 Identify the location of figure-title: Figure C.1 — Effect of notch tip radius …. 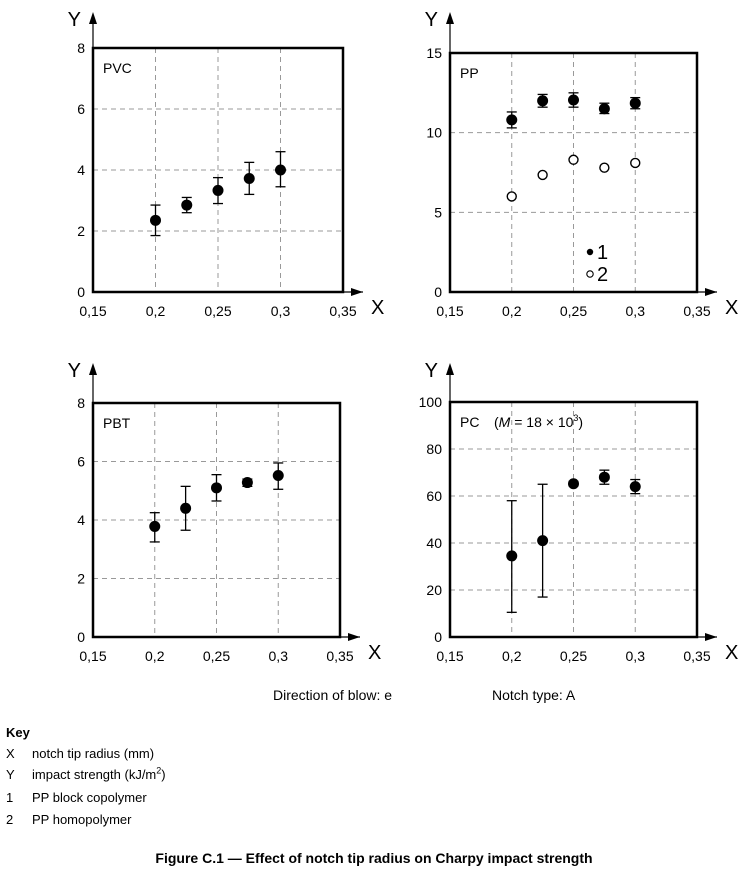
(374, 858).